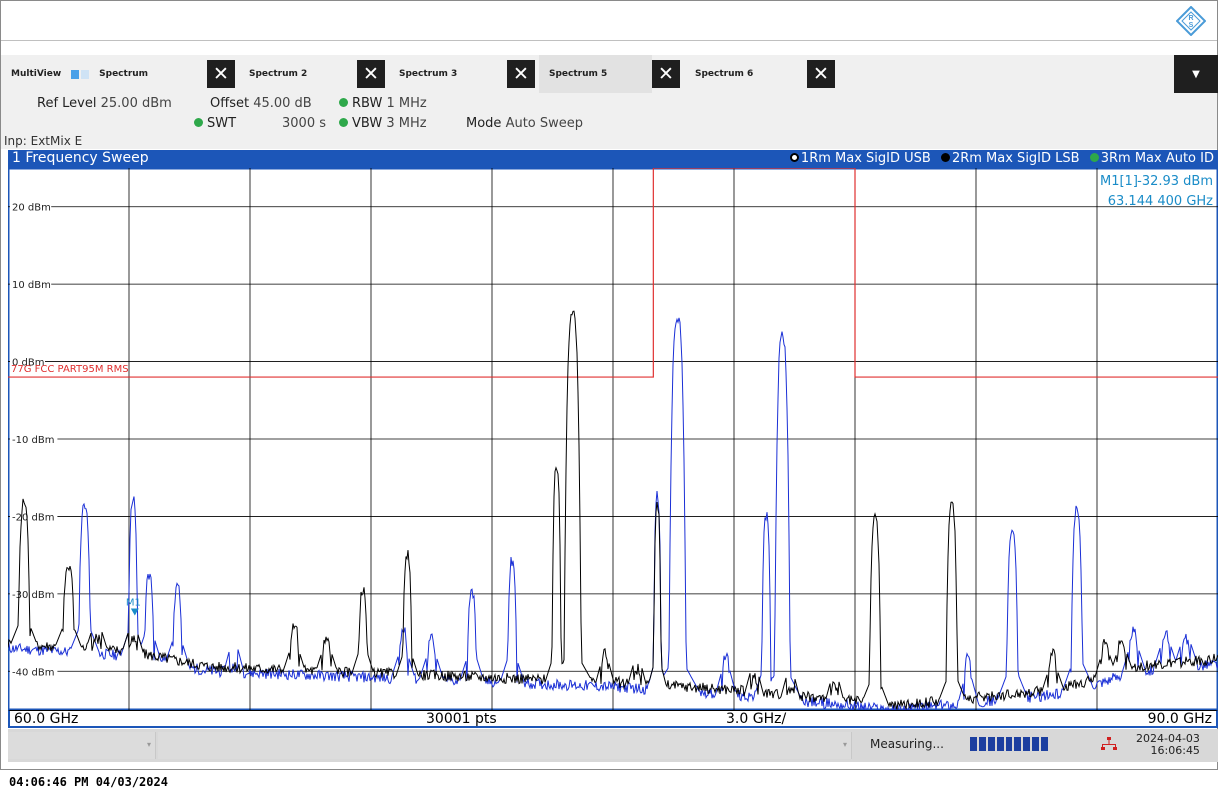 Image resolution: width=1218 pixels, height=796 pixels. Describe the element at coordinates (80, 74) in the screenshot. I see `multiview-icon` at that location.